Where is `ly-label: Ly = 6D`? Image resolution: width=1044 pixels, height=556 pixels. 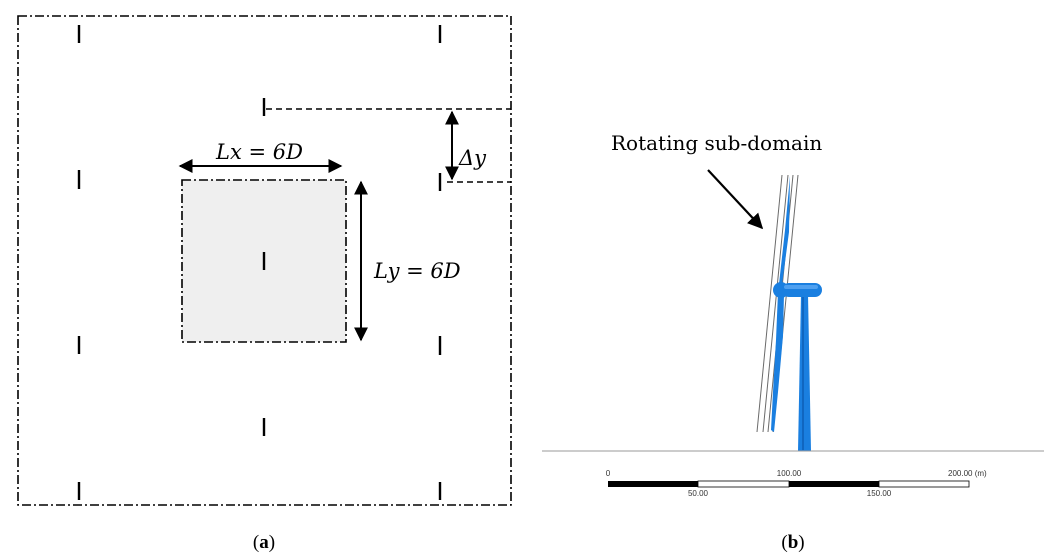 ly-label: Ly = 6D is located at coordinates (417, 271).